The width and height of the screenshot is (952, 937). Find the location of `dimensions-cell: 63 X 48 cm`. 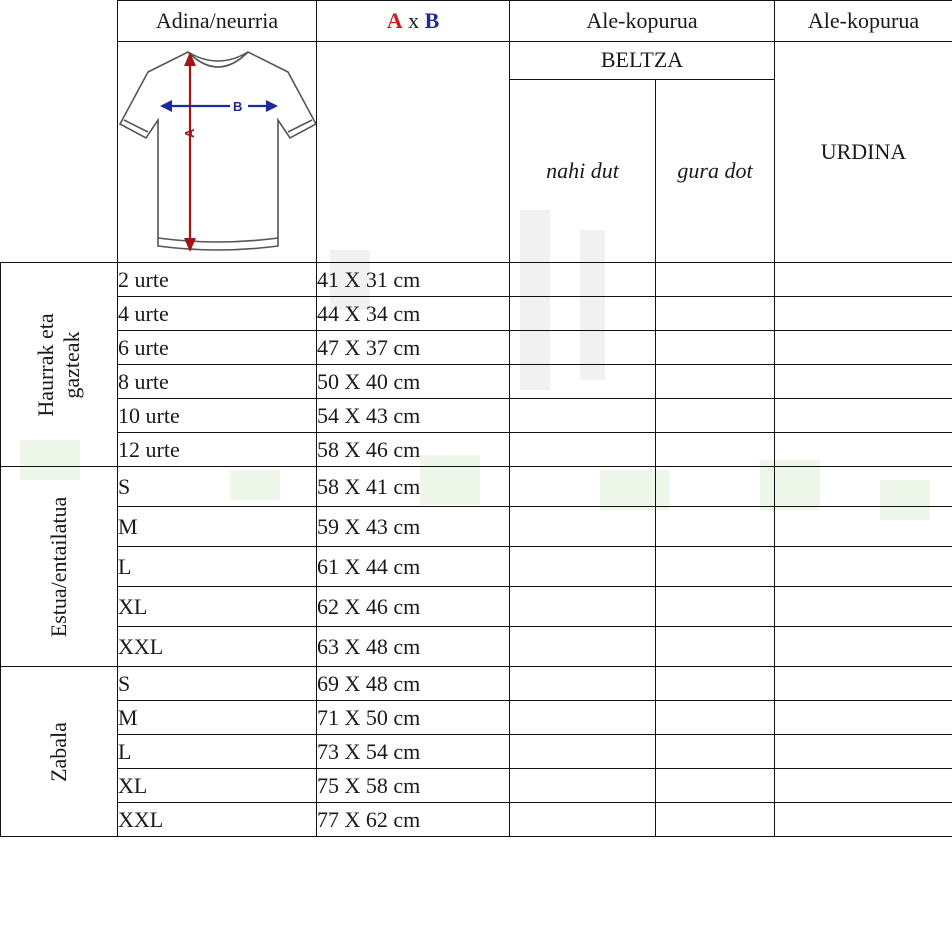

dimensions-cell: 63 X 48 cm is located at coordinates (413, 646).